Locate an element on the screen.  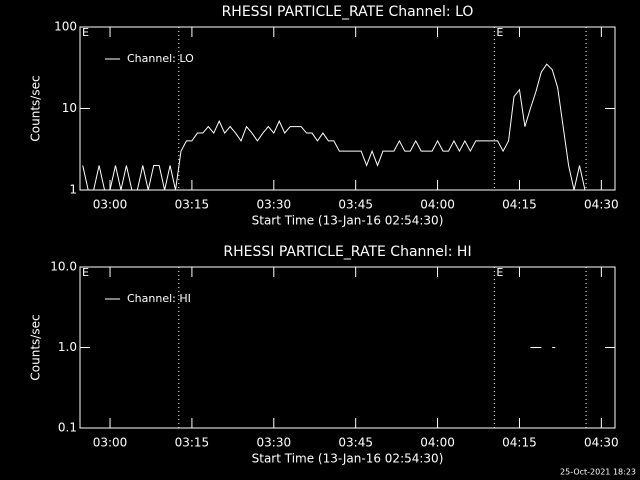
y-tick-label: 0.1 is located at coordinates (67, 428).